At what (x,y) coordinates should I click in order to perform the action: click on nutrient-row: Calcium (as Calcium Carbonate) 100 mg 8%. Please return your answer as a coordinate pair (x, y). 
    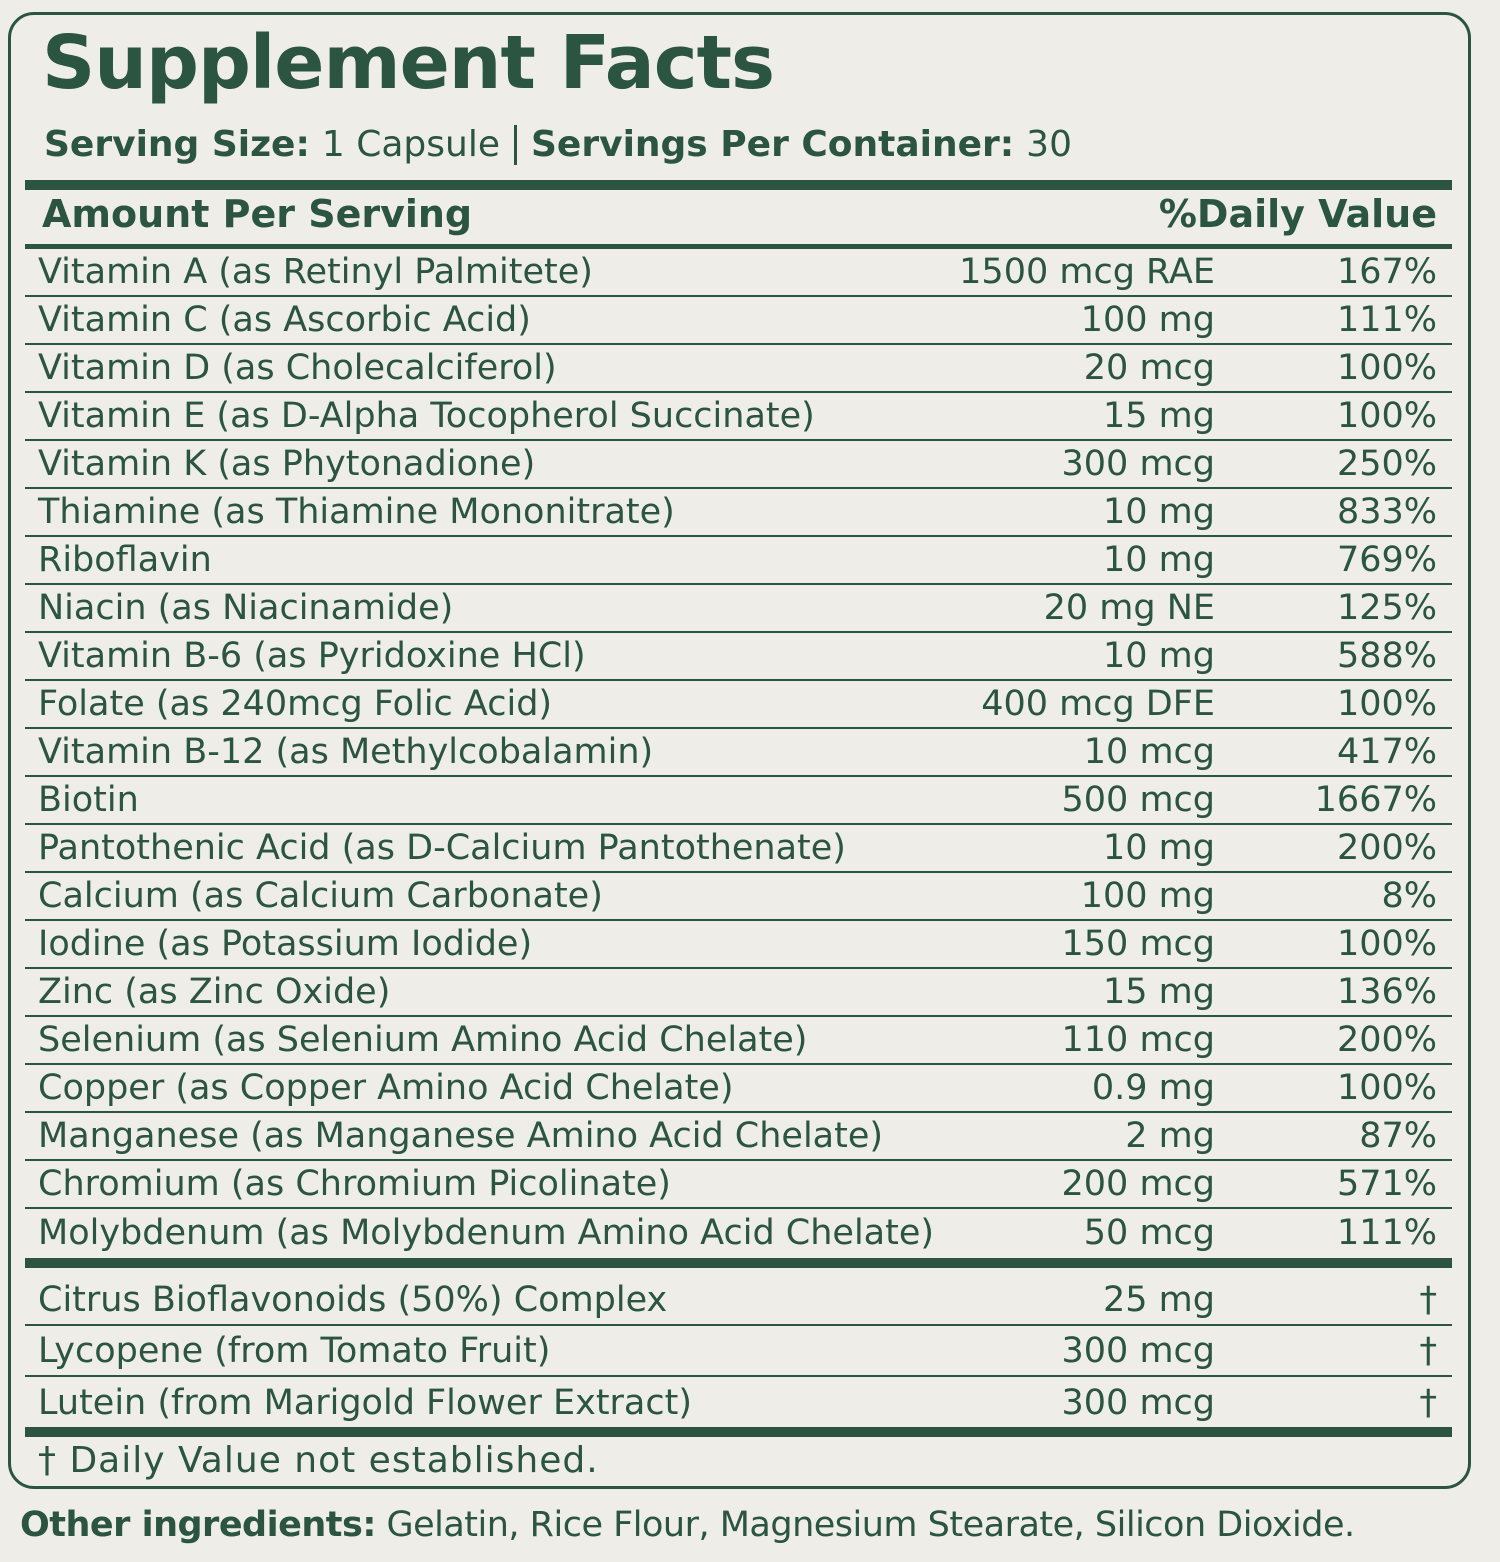
    Looking at the image, I should click on (738, 897).